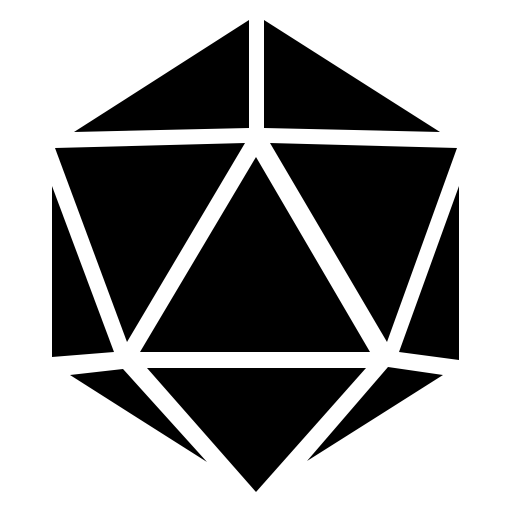  Describe the element at coordinates (150, 242) in the screenshot. I see `facet-upper-left` at that location.